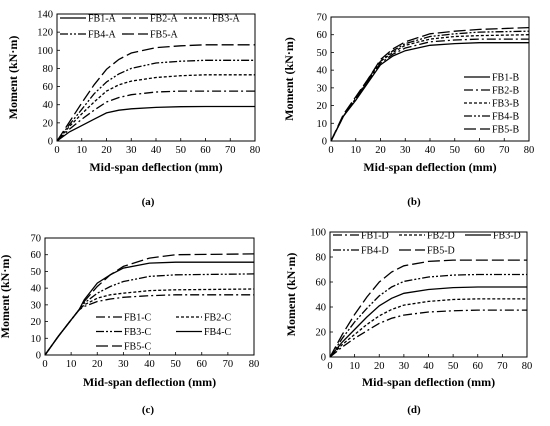 The height and width of the screenshot is (426, 550). Describe the element at coordinates (155, 123) in the screenshot. I see `series-line-FB1-A` at that location.